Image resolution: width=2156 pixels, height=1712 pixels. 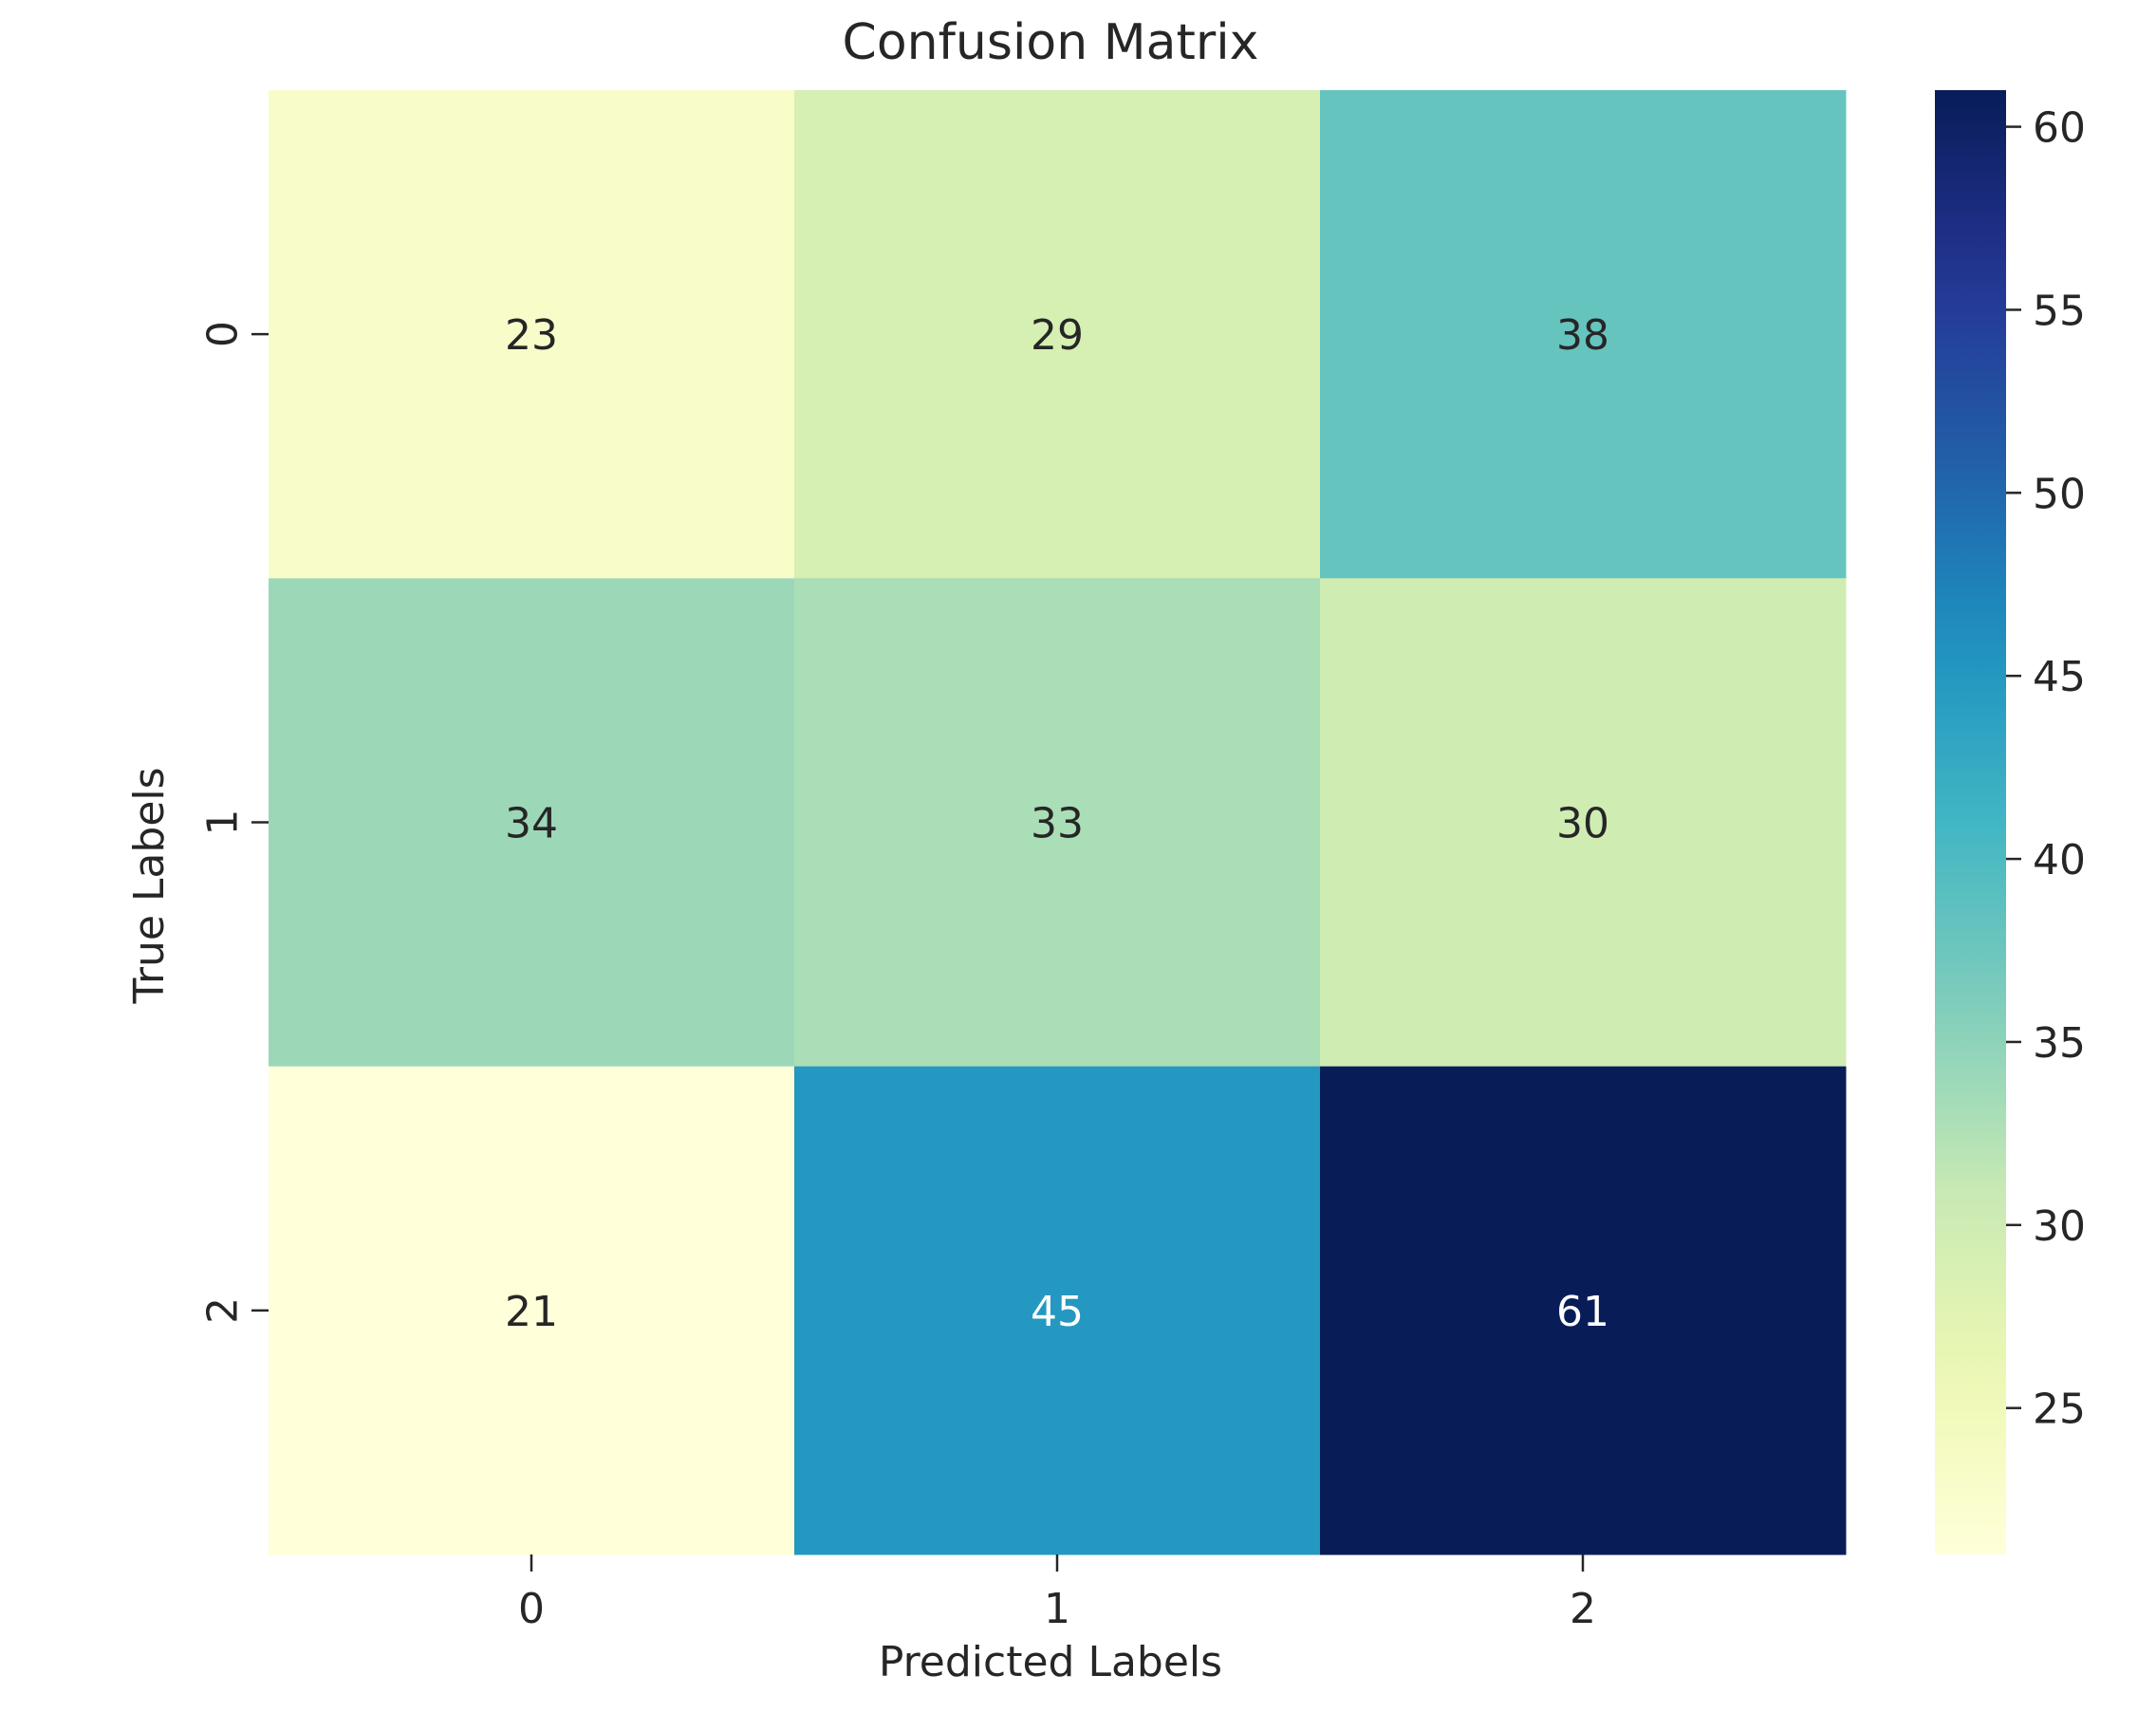 I want to click on x-tick-label-1: 1, so click(x=1057, y=1609).